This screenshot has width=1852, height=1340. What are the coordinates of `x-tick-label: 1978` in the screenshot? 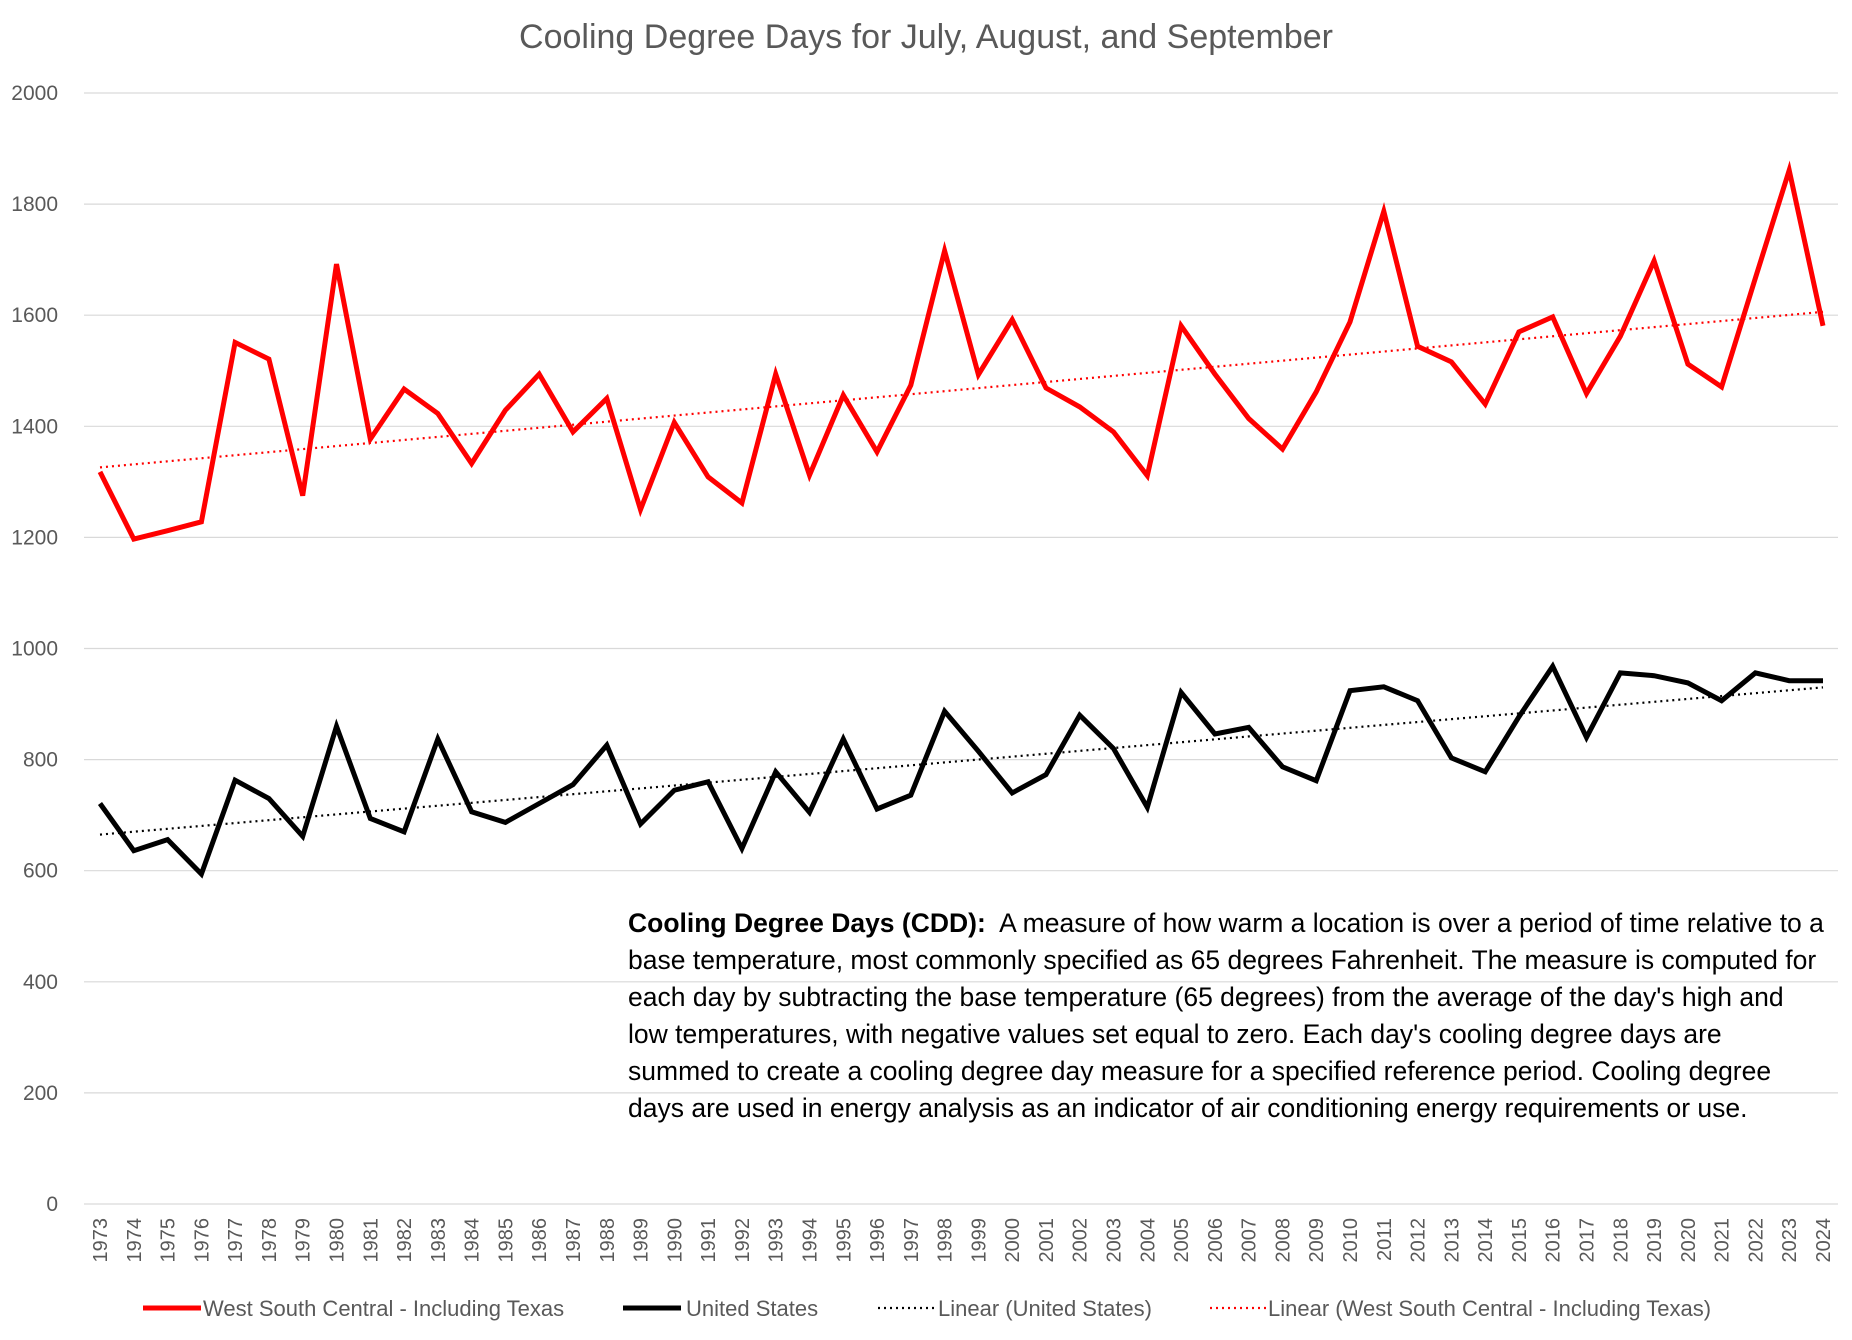 It's located at (270, 1240).